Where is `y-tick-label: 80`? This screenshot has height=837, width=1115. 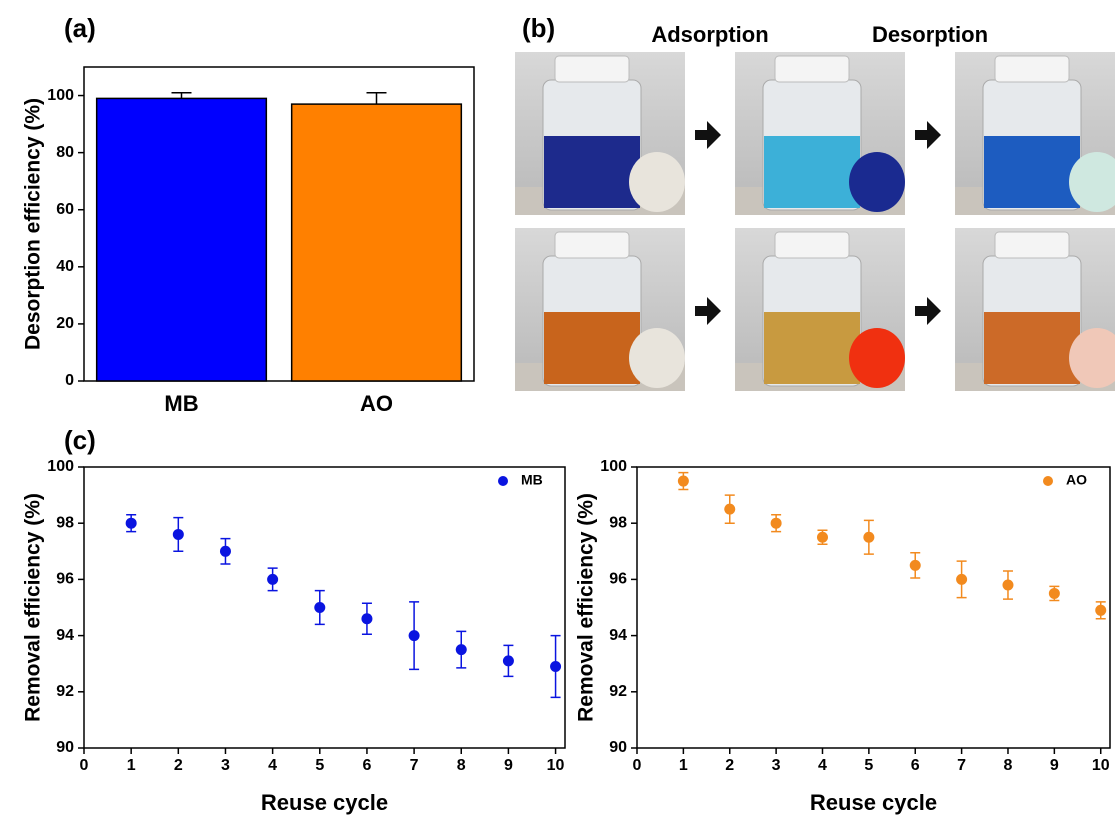
y-tick-label: 80 is located at coordinates (65, 152).